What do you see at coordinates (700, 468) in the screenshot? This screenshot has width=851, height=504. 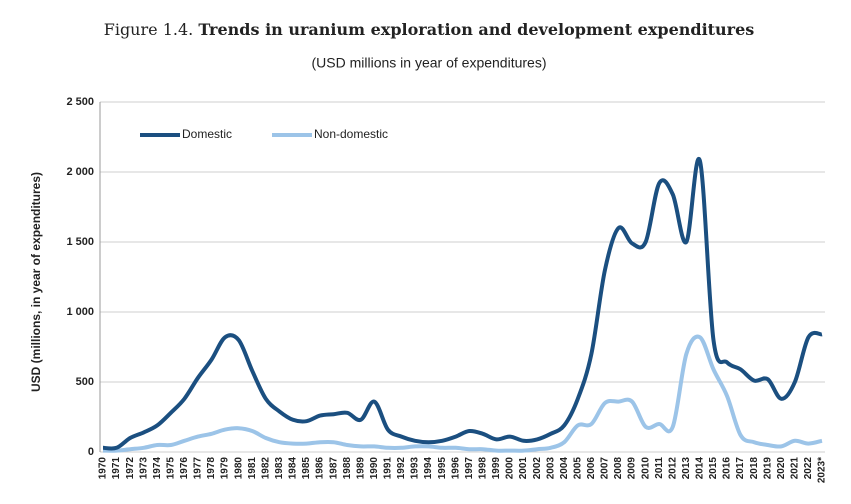 I see `x-tick-label: 2014` at bounding box center [700, 468].